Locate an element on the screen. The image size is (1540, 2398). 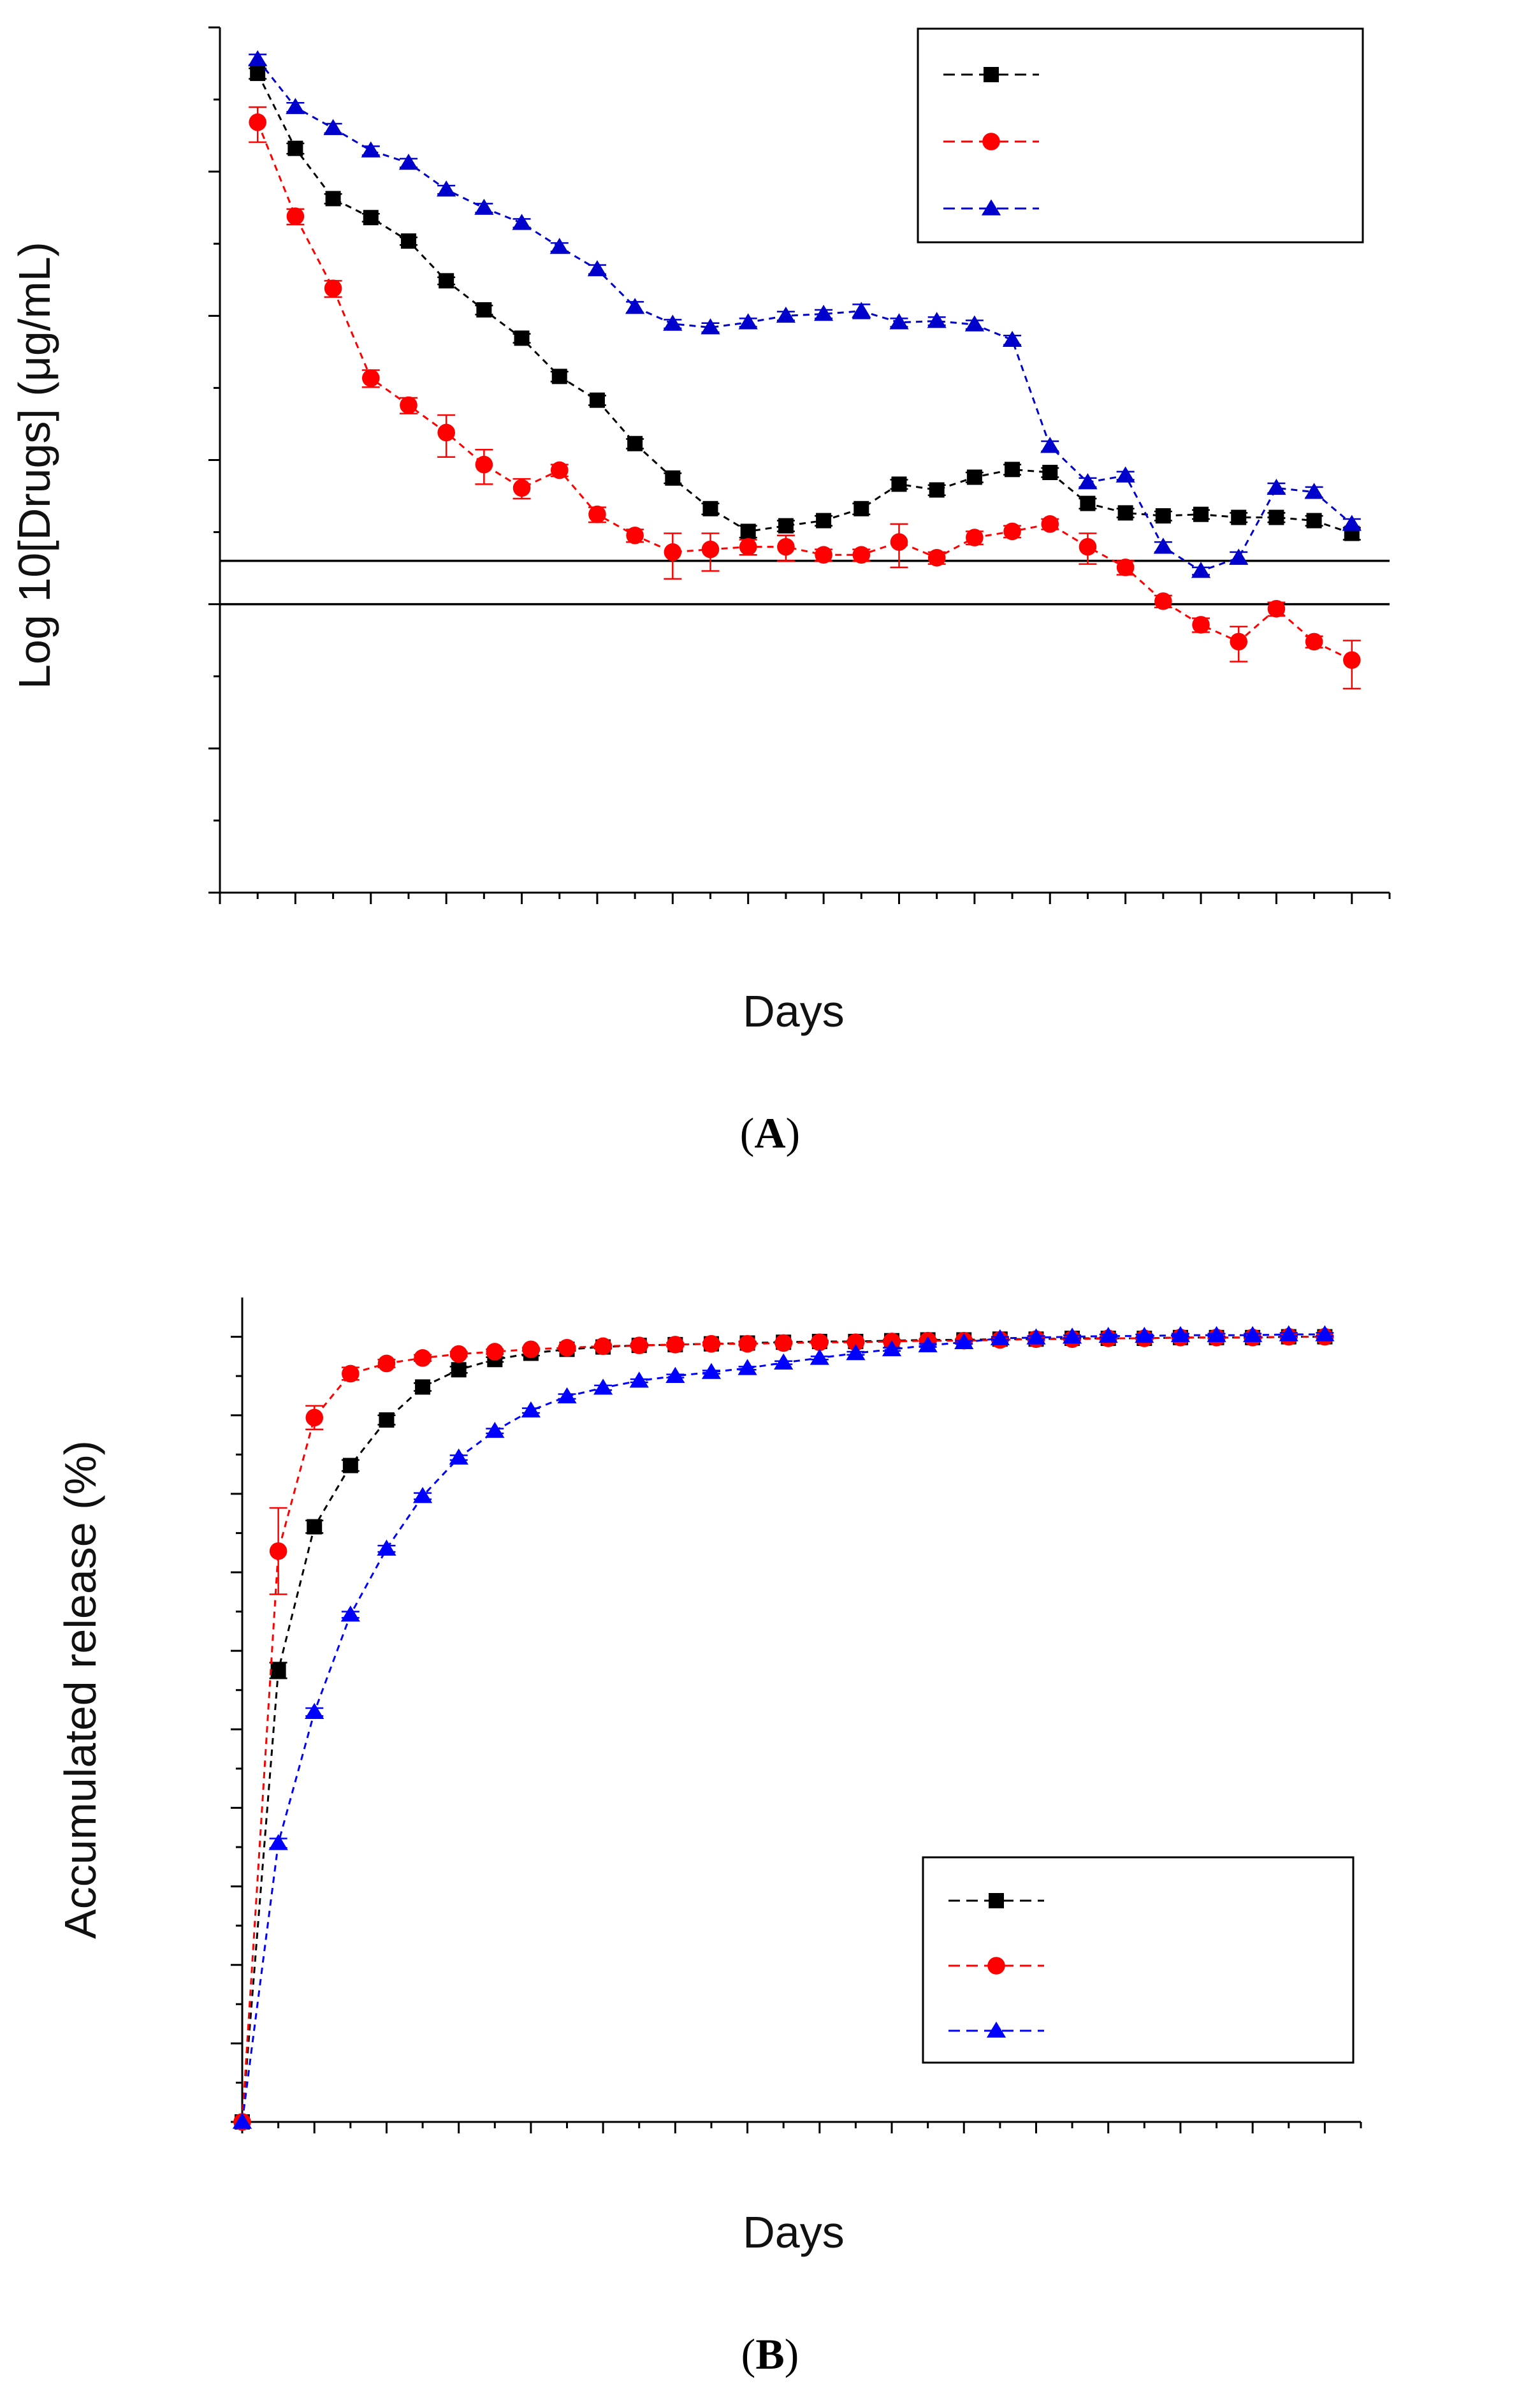
series-lidocaine is located at coordinates (805, 303).